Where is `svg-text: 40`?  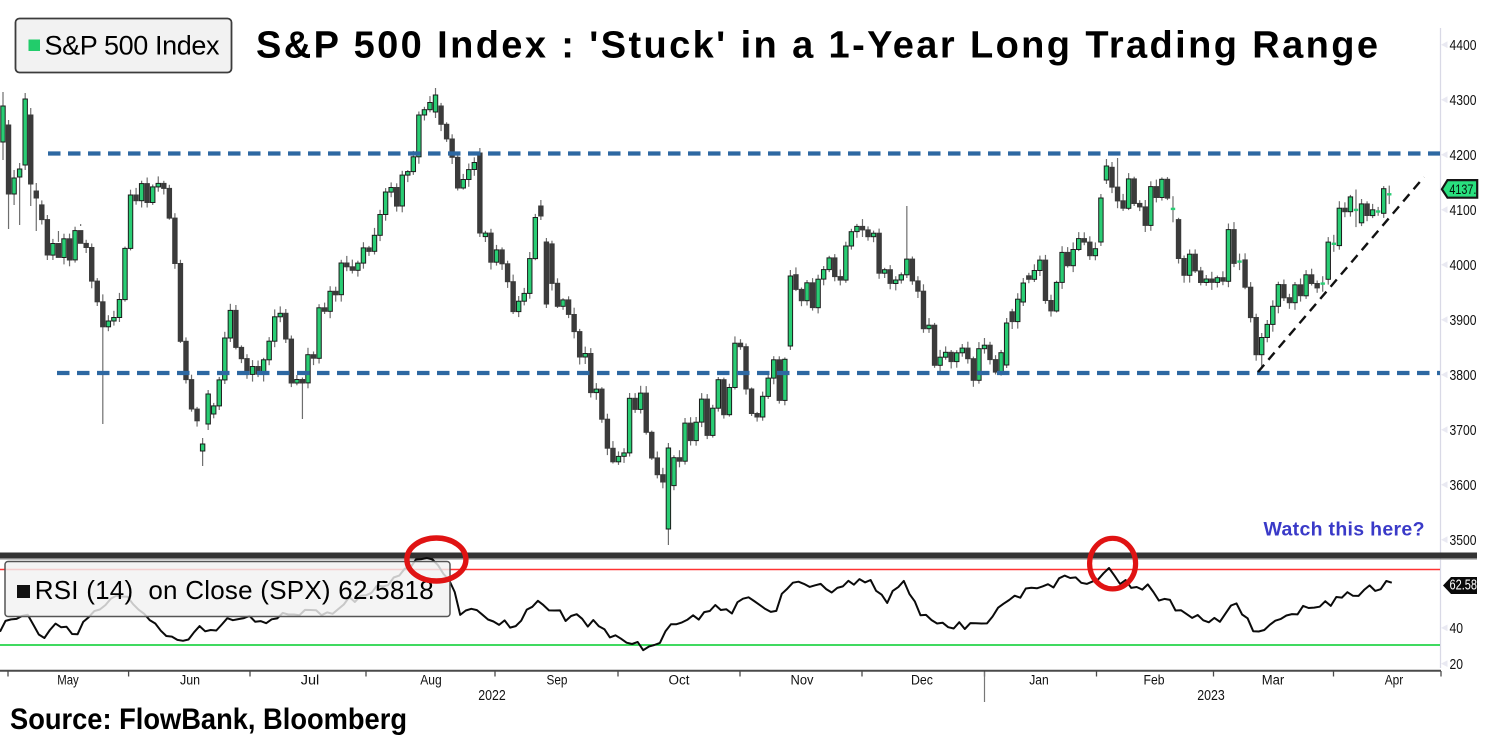
svg-text: 40 is located at coordinates (1457, 629).